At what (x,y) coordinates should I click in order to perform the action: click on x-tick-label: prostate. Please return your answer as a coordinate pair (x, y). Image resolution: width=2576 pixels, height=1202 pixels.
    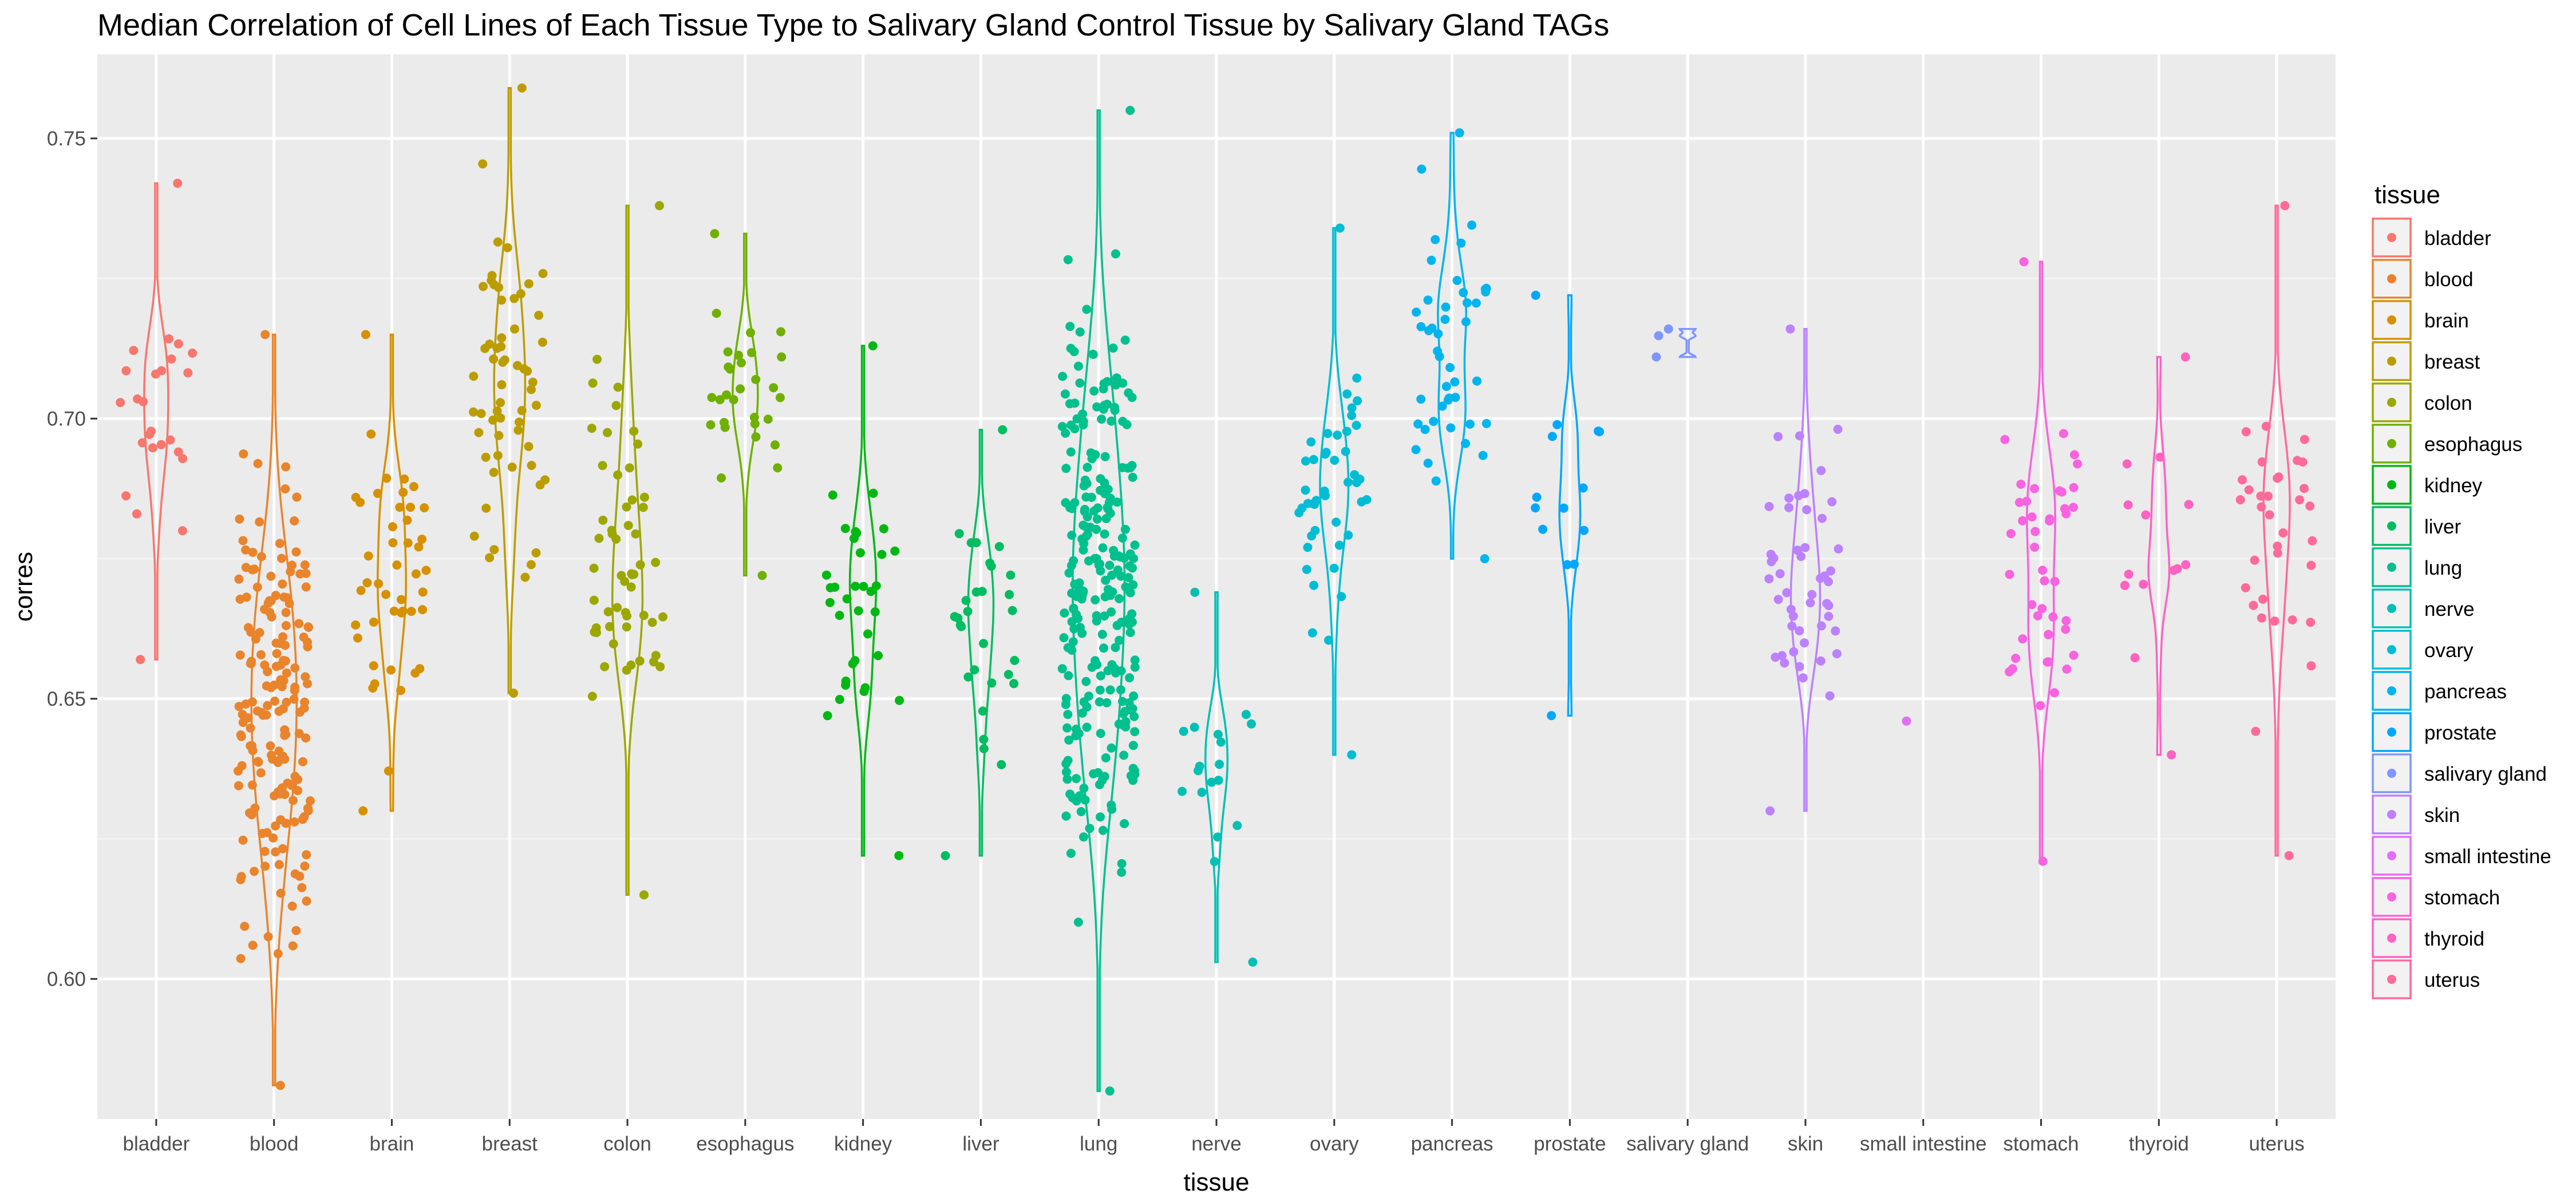
    Looking at the image, I should click on (1570, 1144).